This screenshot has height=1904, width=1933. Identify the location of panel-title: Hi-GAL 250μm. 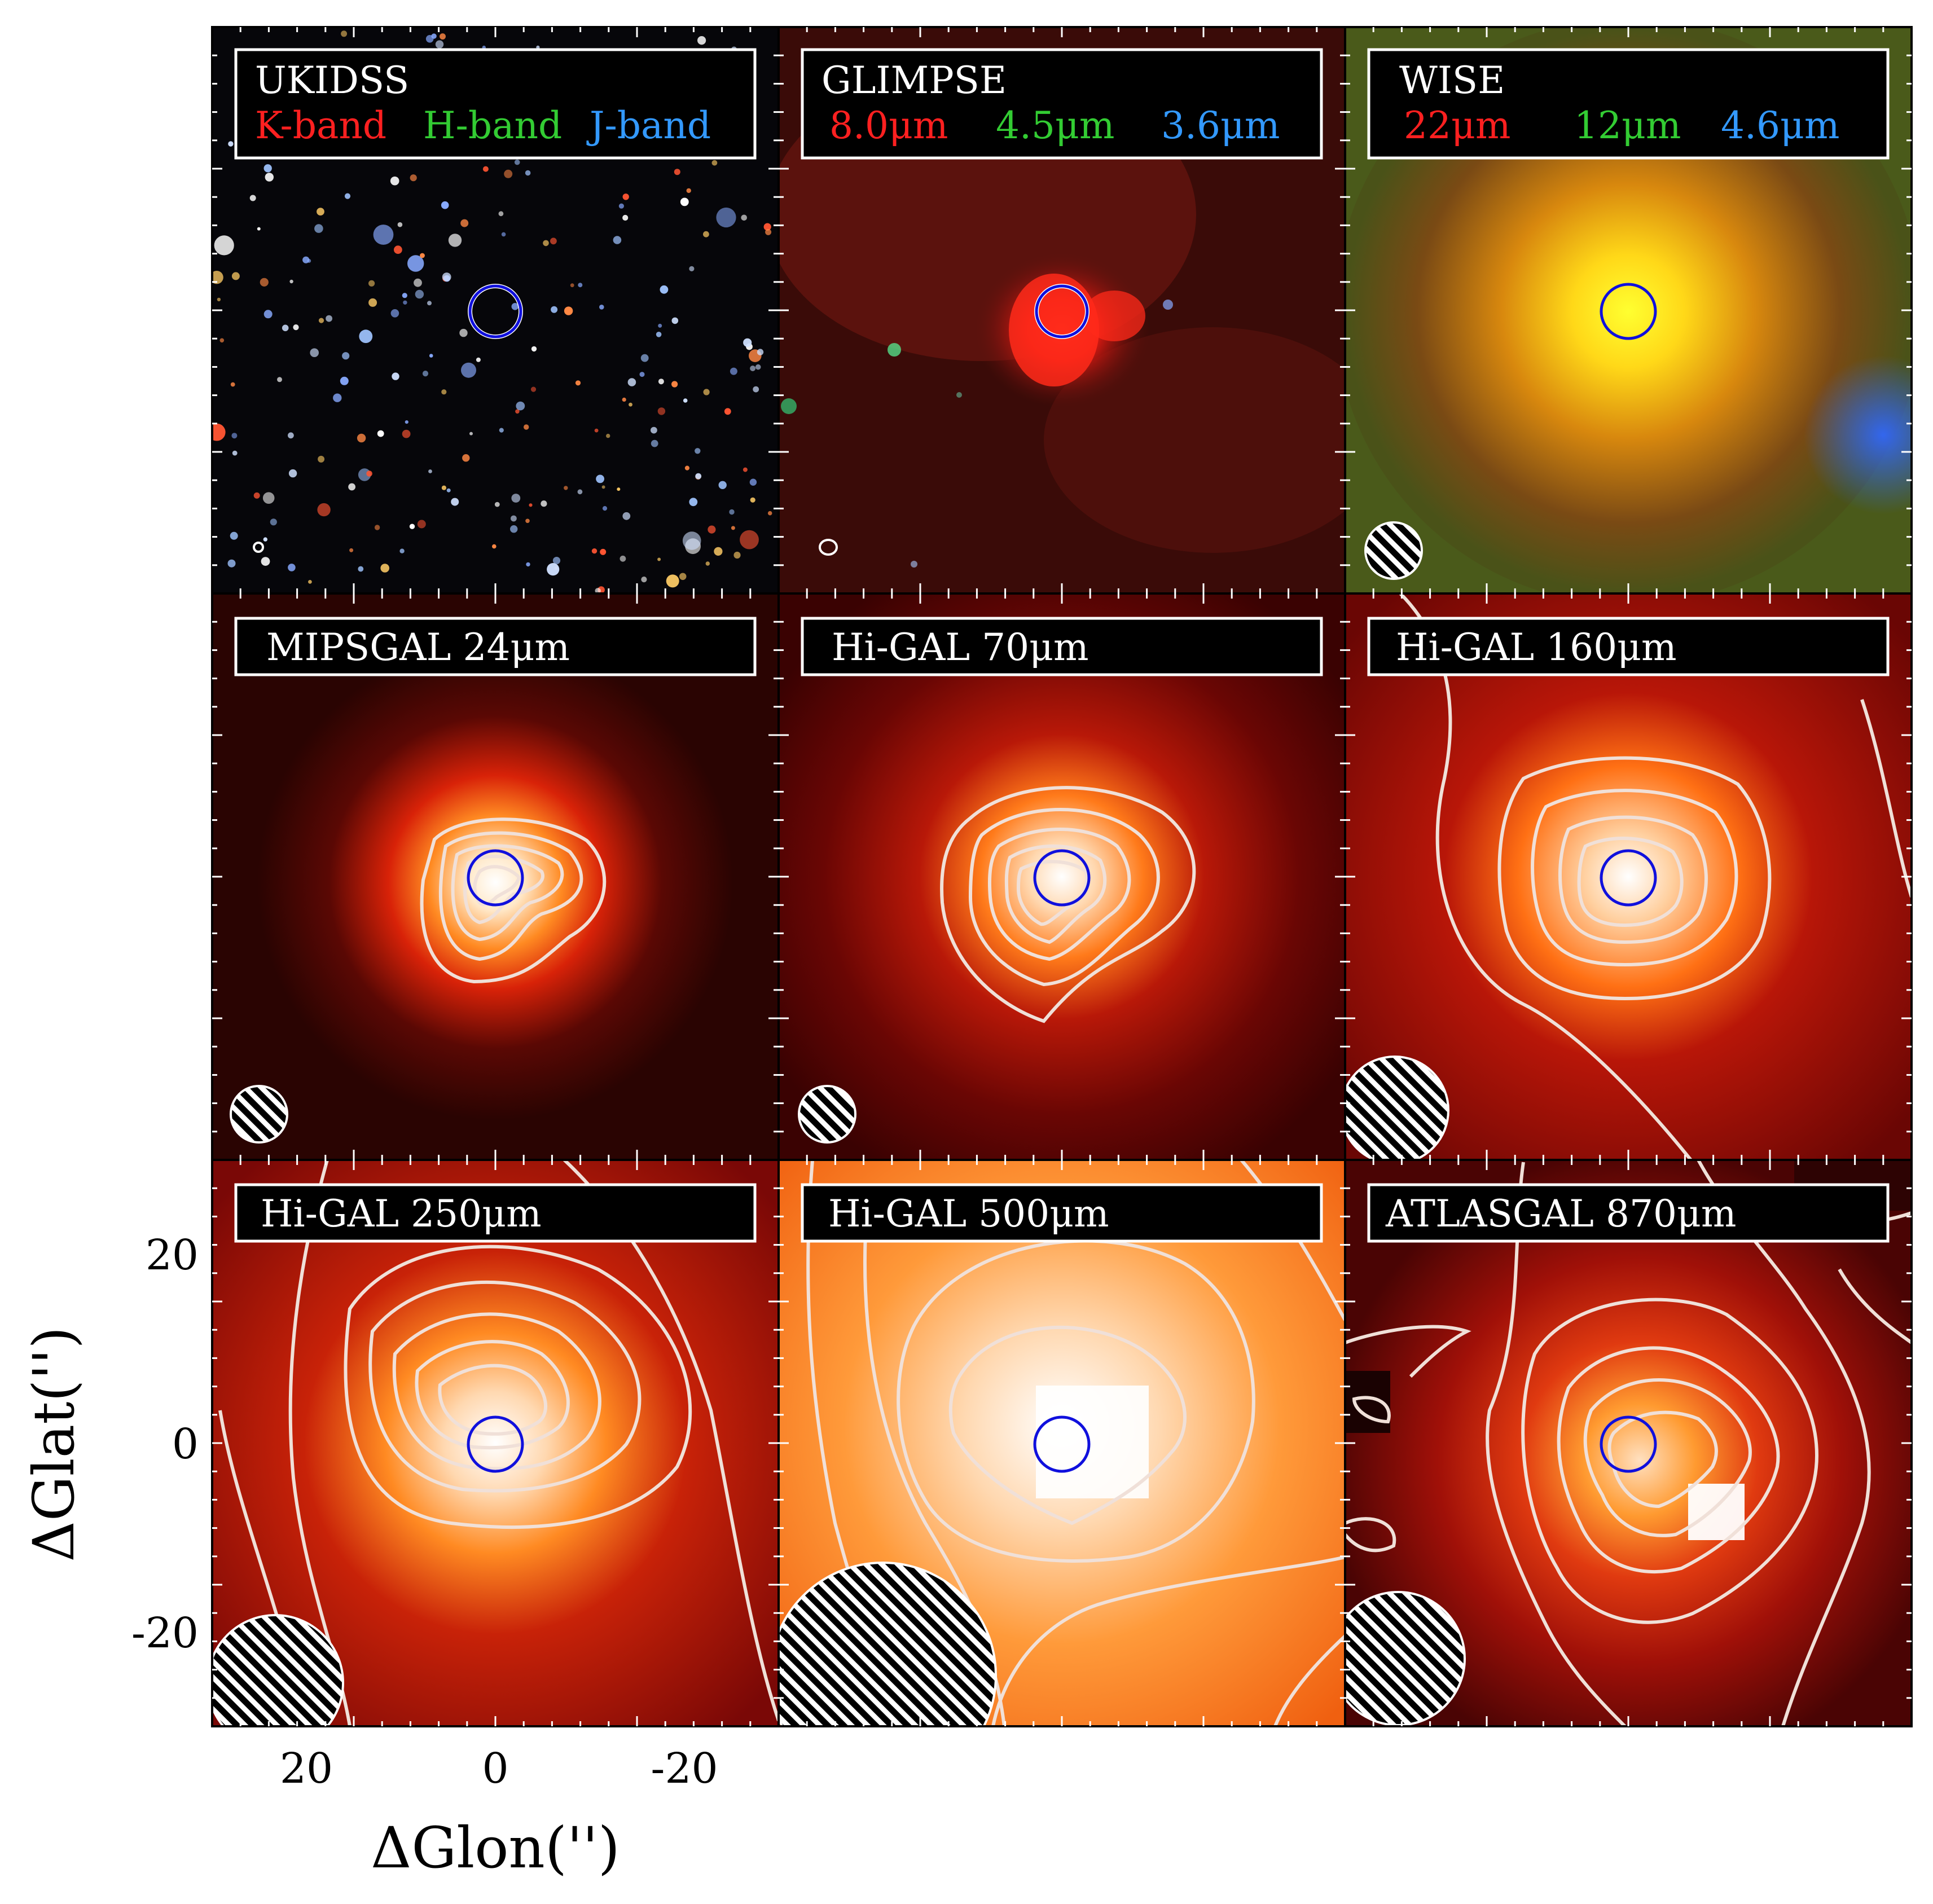
(401, 1213).